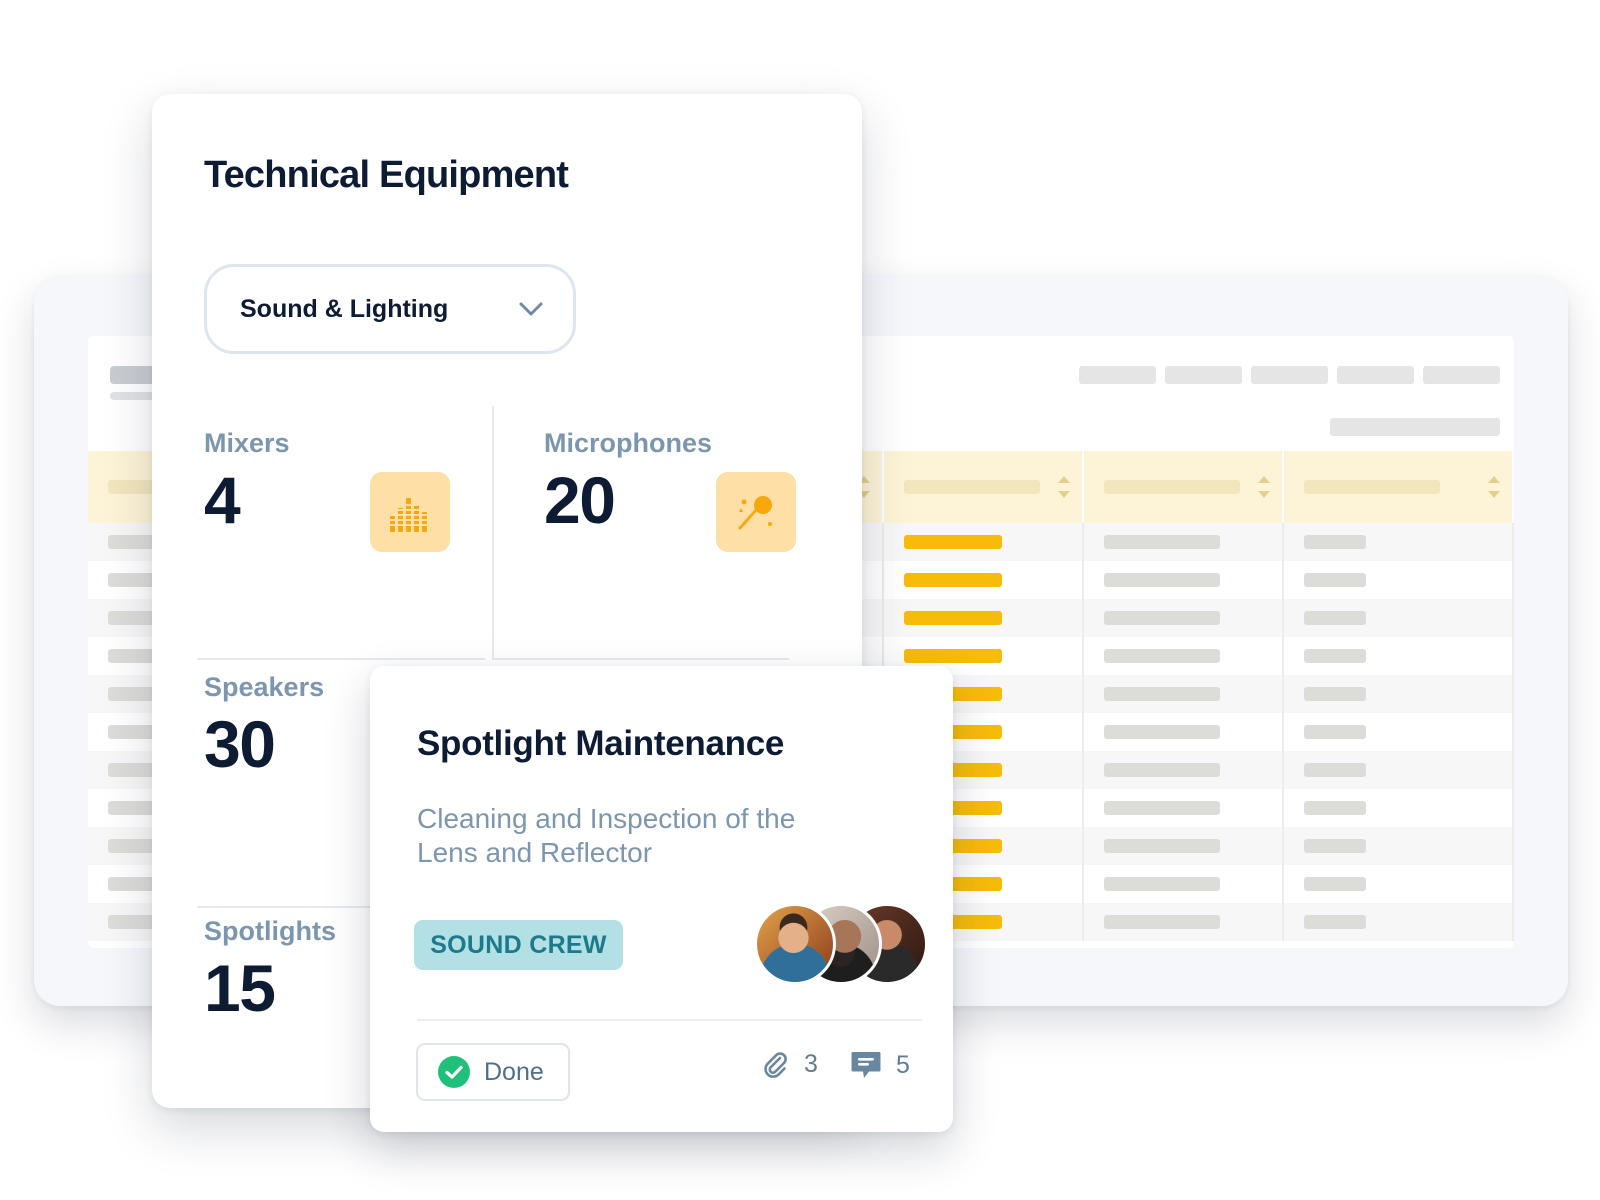  What do you see at coordinates (1415, 427) in the screenshot?
I see `table-search-input` at bounding box center [1415, 427].